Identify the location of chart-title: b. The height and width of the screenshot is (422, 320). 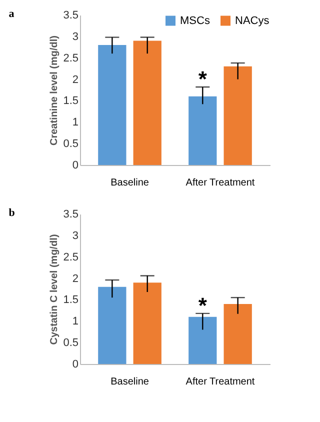
(11, 213).